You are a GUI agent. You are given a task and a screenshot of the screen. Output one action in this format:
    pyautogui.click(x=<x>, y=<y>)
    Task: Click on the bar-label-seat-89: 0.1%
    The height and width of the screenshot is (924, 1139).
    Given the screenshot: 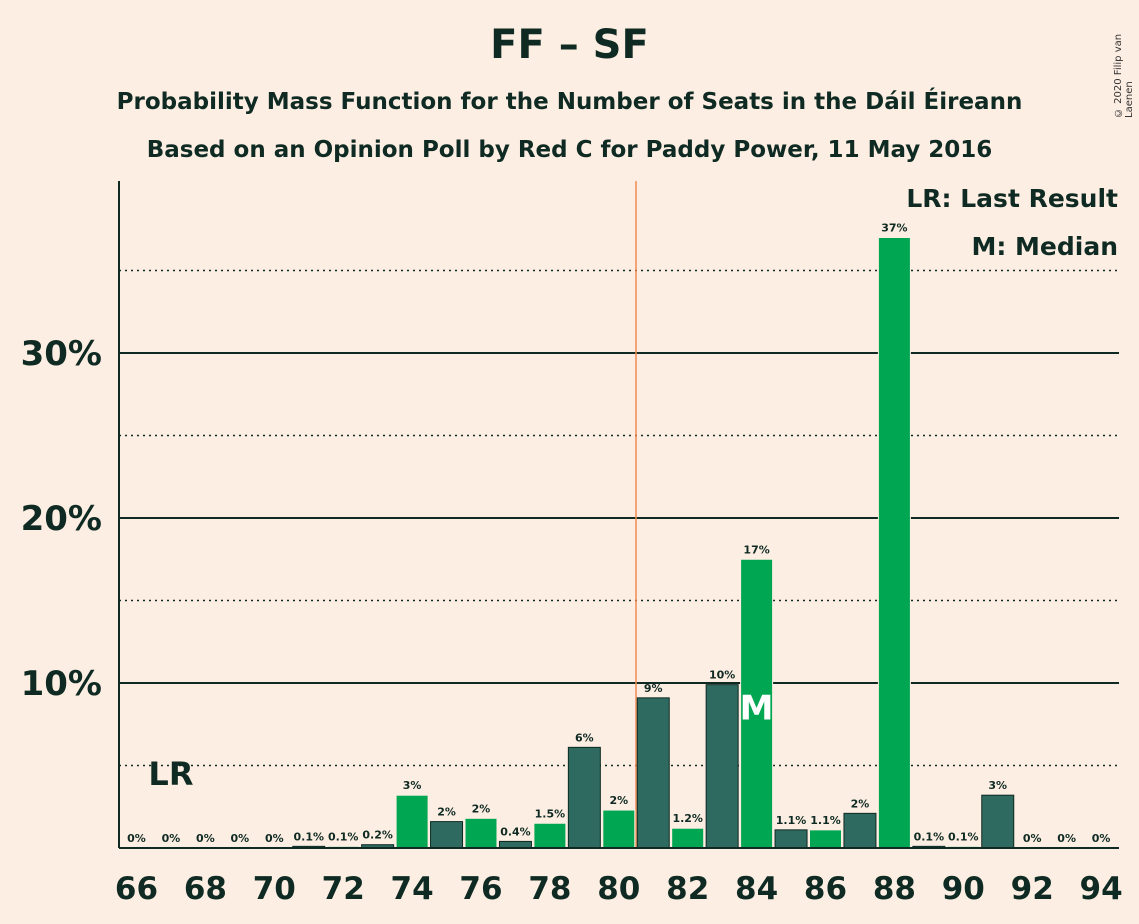 What is the action you would take?
    pyautogui.click(x=929, y=836)
    